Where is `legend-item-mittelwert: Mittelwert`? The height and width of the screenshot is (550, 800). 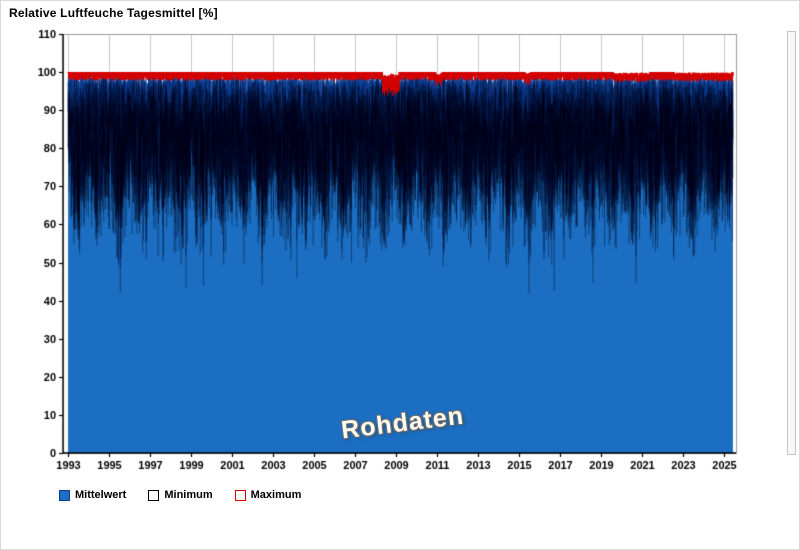
legend-item-mittelwert: Mittelwert is located at coordinates (92, 495).